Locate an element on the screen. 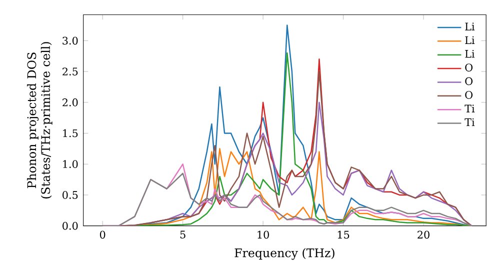 This screenshot has height=280, width=500. x-tick-label: 0 is located at coordinates (103, 234).